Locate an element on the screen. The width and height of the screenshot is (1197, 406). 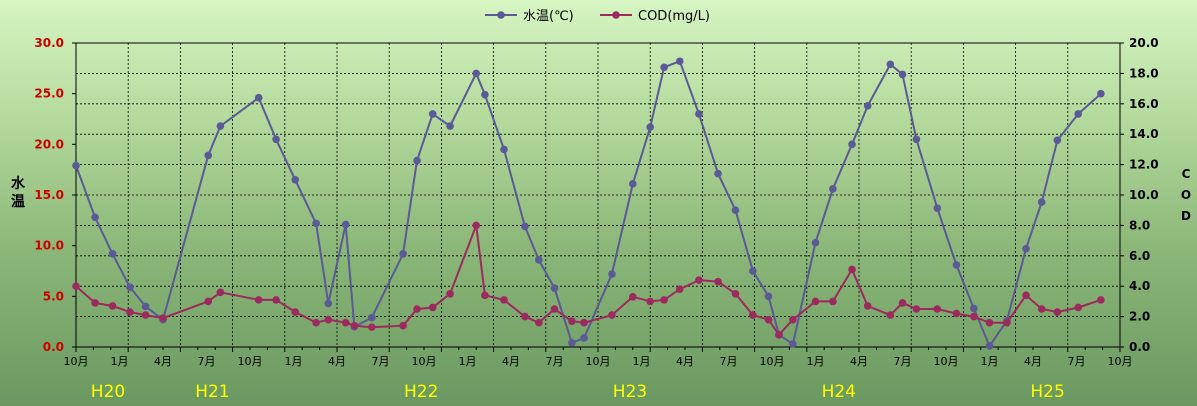
left-tick-label: 0.0 is located at coordinates (53, 347).